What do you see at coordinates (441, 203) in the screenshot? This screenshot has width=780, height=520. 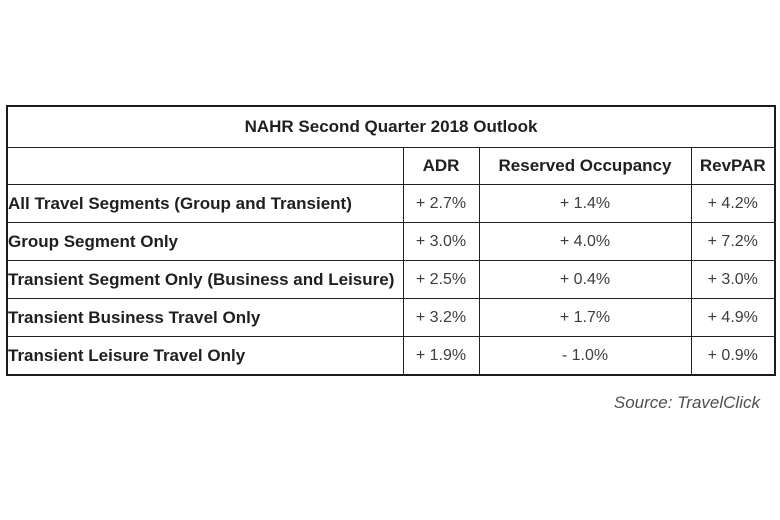 I see `adr-value: + 2.7%` at bounding box center [441, 203].